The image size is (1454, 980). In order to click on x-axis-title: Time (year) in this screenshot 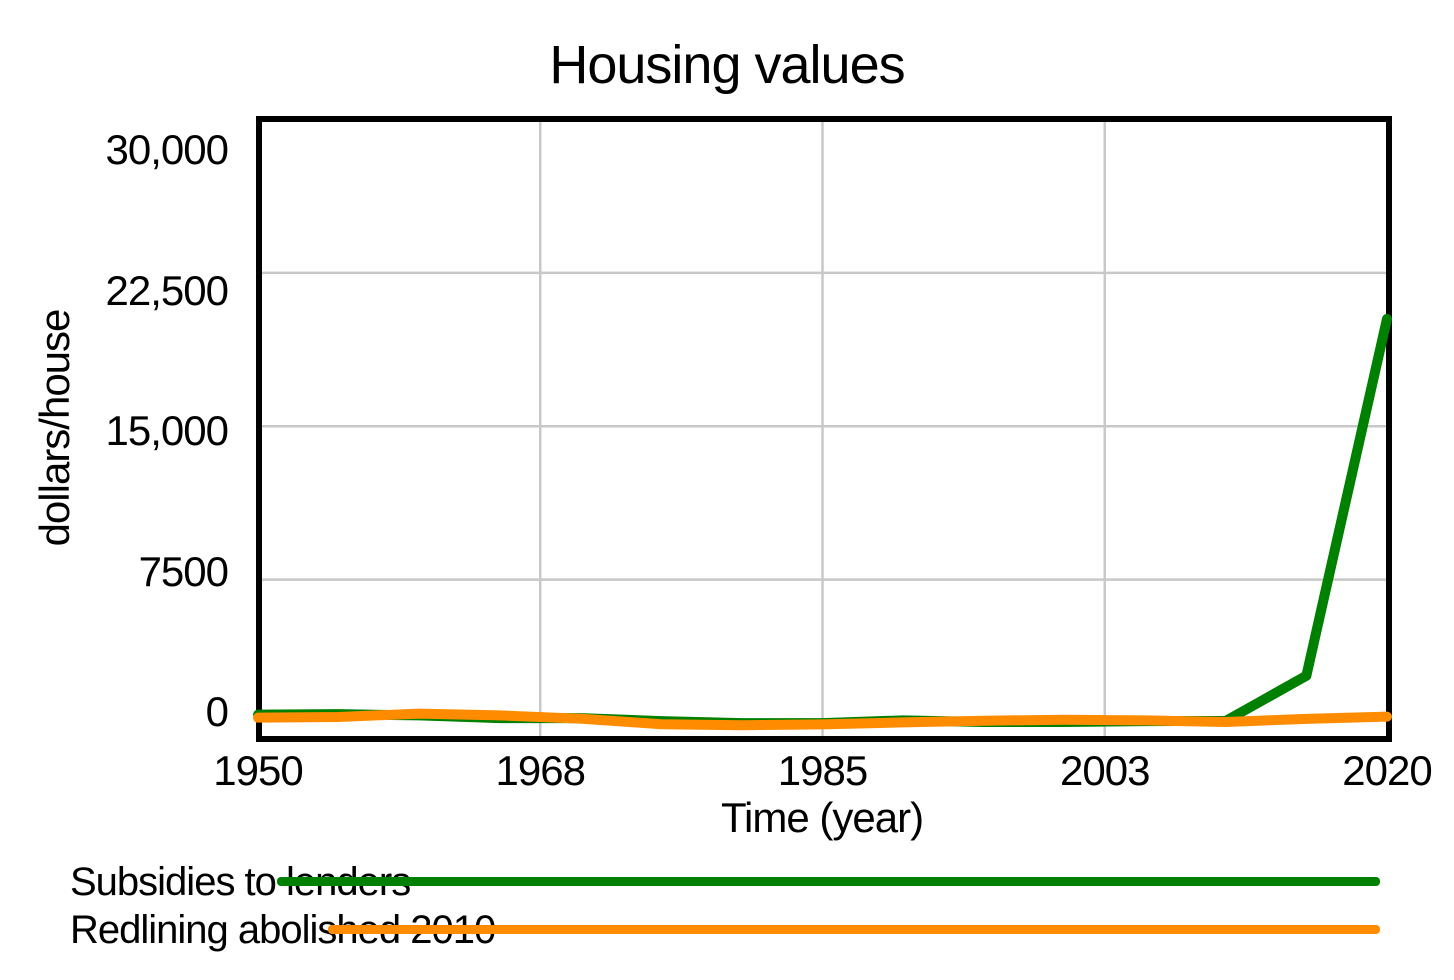, I will do `click(822, 817)`.